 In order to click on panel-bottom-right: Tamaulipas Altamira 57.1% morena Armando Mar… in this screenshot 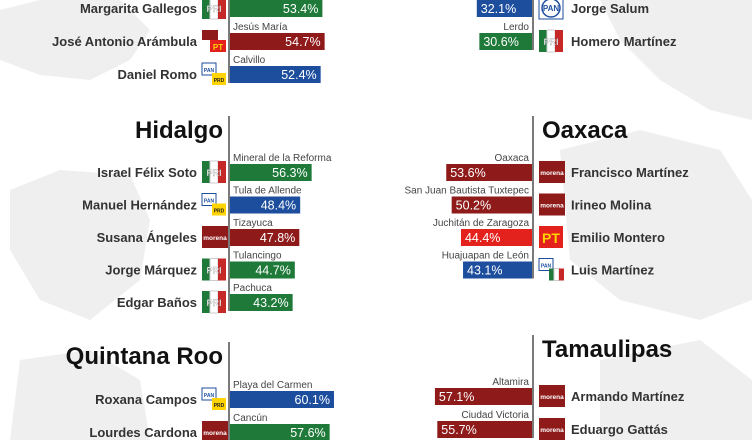, I will do `click(559, 387)`.